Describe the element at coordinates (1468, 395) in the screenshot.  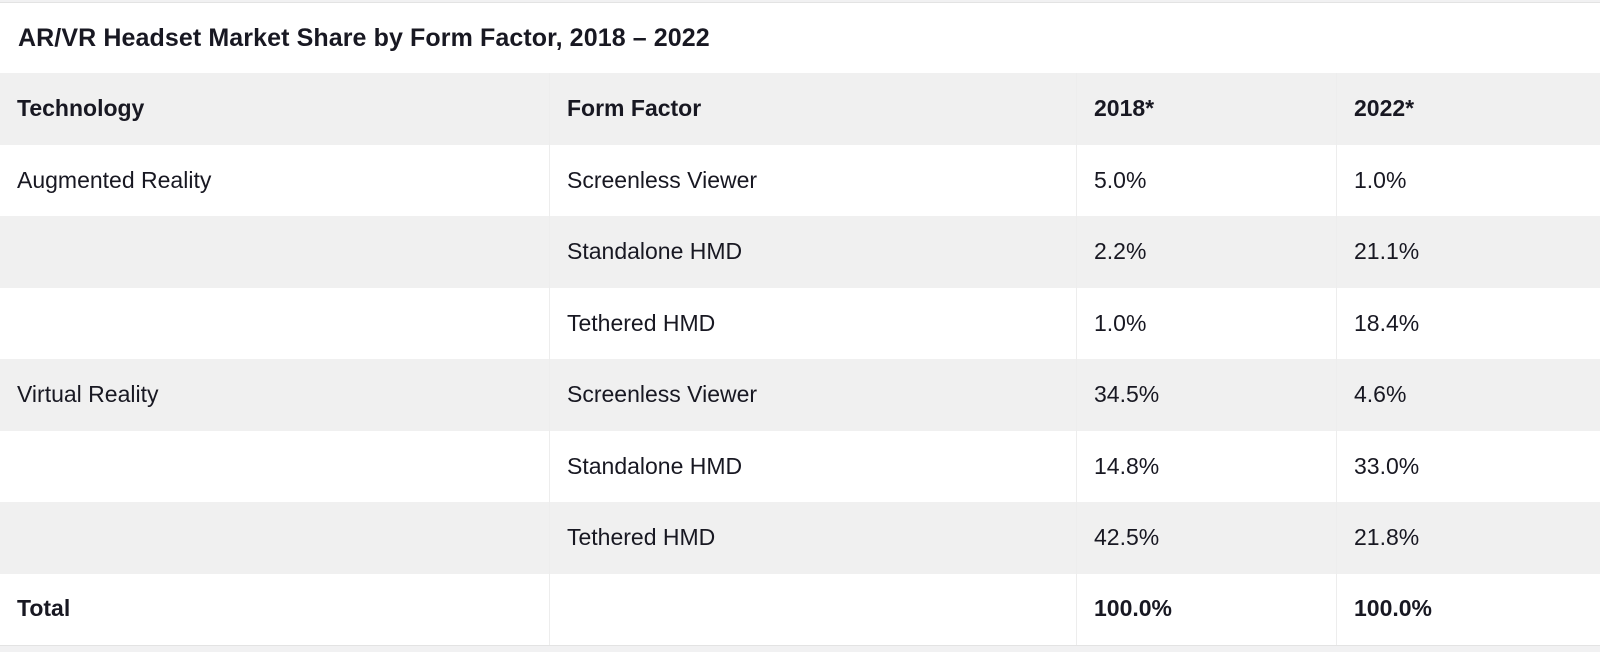
I see `cell-2022-value: 4.6%` at that location.